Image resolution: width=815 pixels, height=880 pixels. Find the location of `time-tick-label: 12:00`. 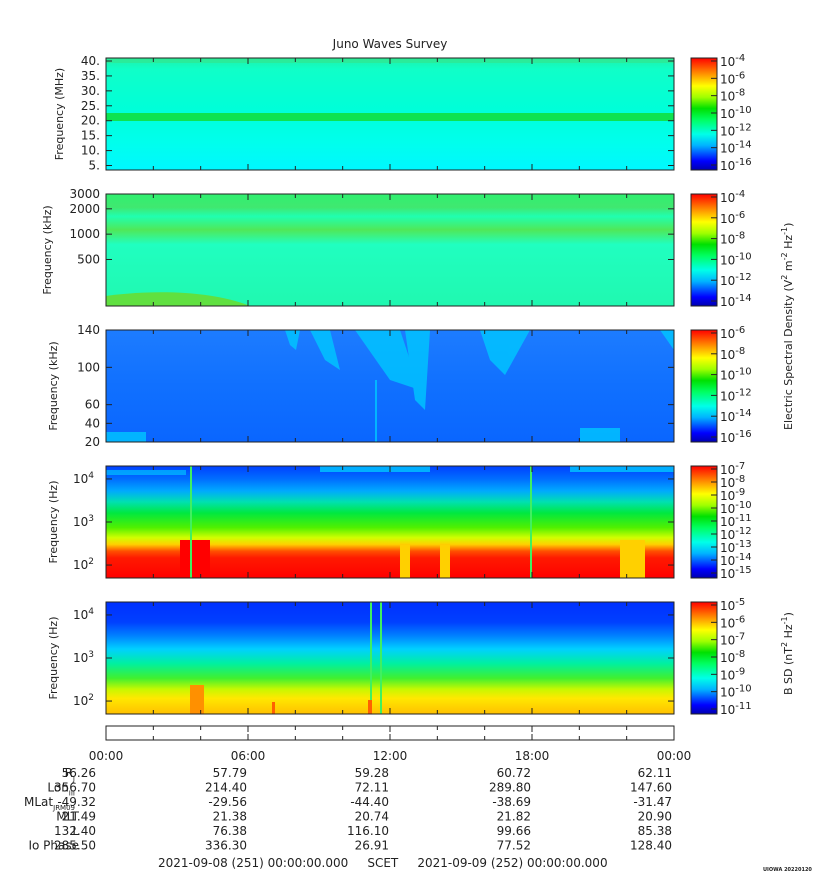

time-tick-label: 12:00 is located at coordinates (390, 756).